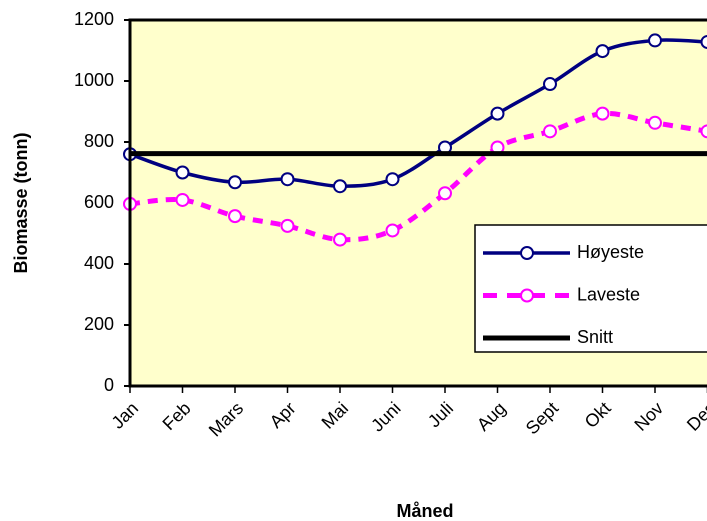  Describe the element at coordinates (608, 294) in the screenshot. I see `legend-label: Laveste` at that location.